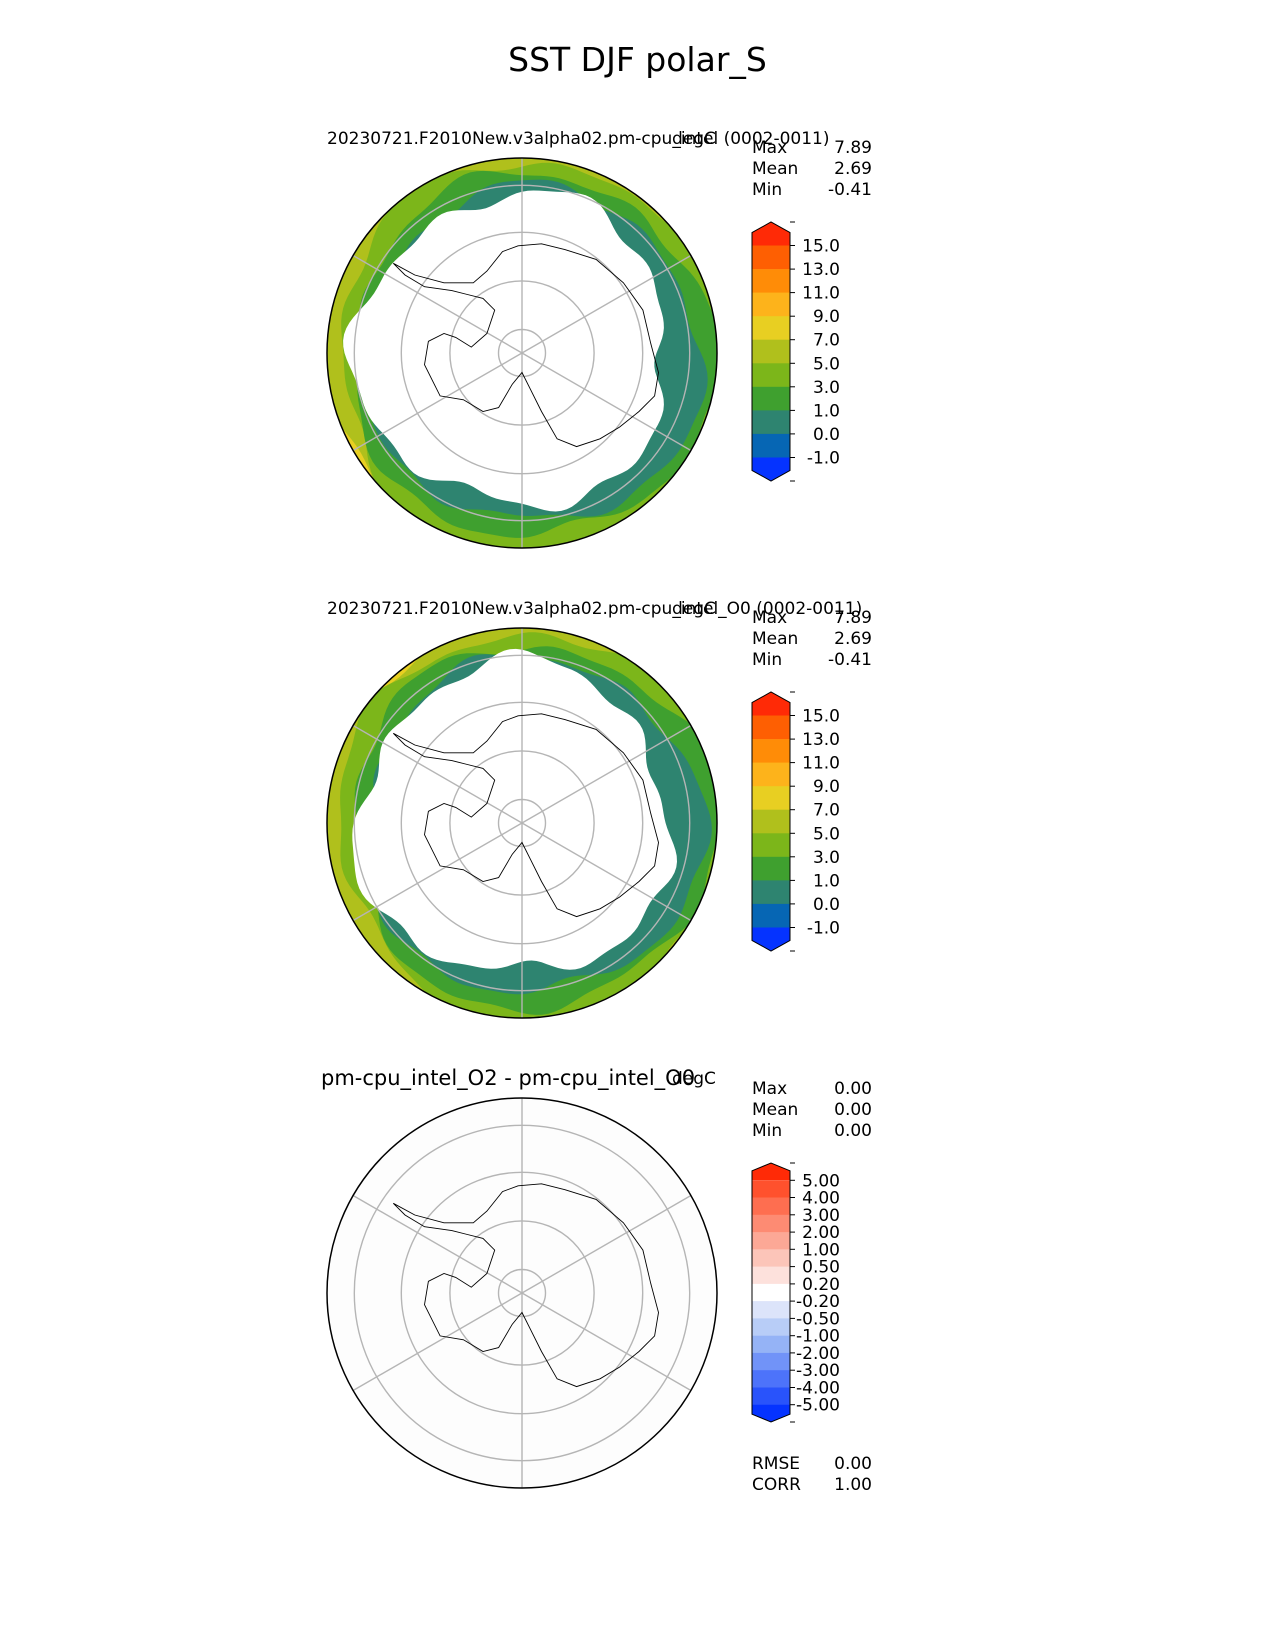  I want to click on panel-3-max-label: Max, so click(770, 1089).